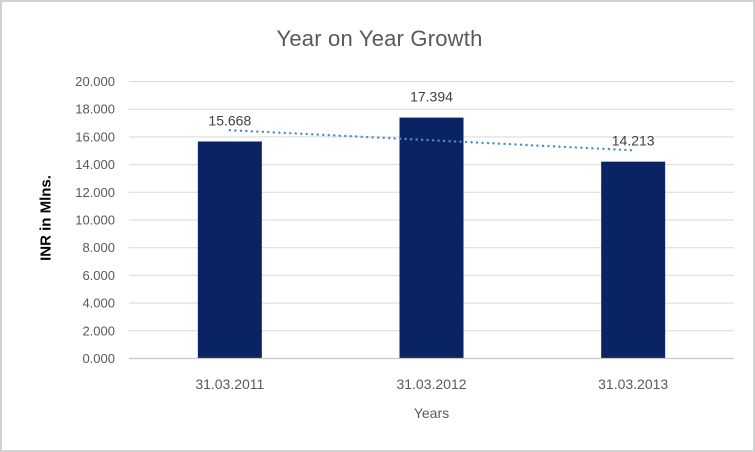 The image size is (755, 452). Describe the element at coordinates (95, 192) in the screenshot. I see `y-tick-label: 12.000` at that location.